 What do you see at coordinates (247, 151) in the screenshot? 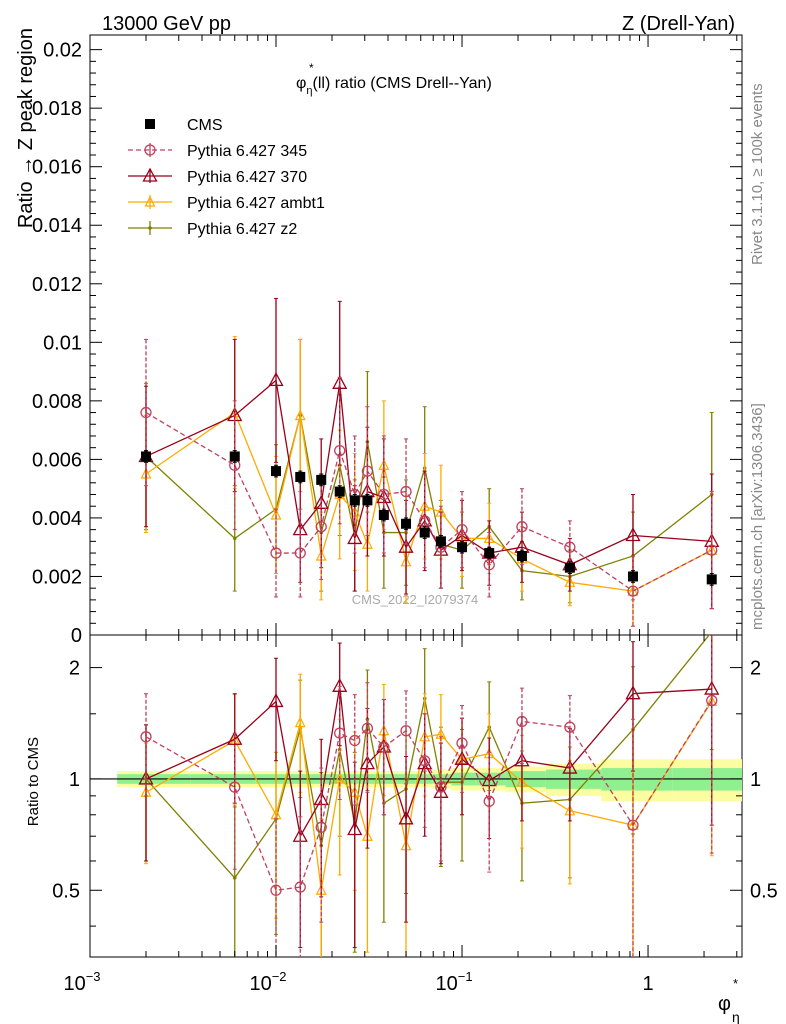
I see `legend-label-p345: Pythia 6.427 345` at bounding box center [247, 151].